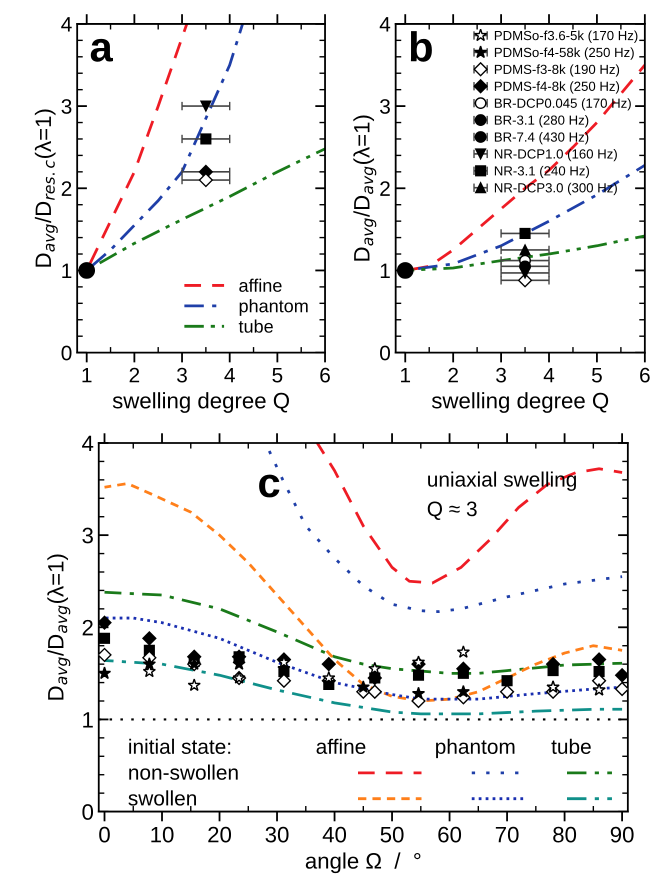  Describe the element at coordinates (541, 138) in the screenshot. I see `legend-label: BR-7.4 (430 Hz)` at that location.